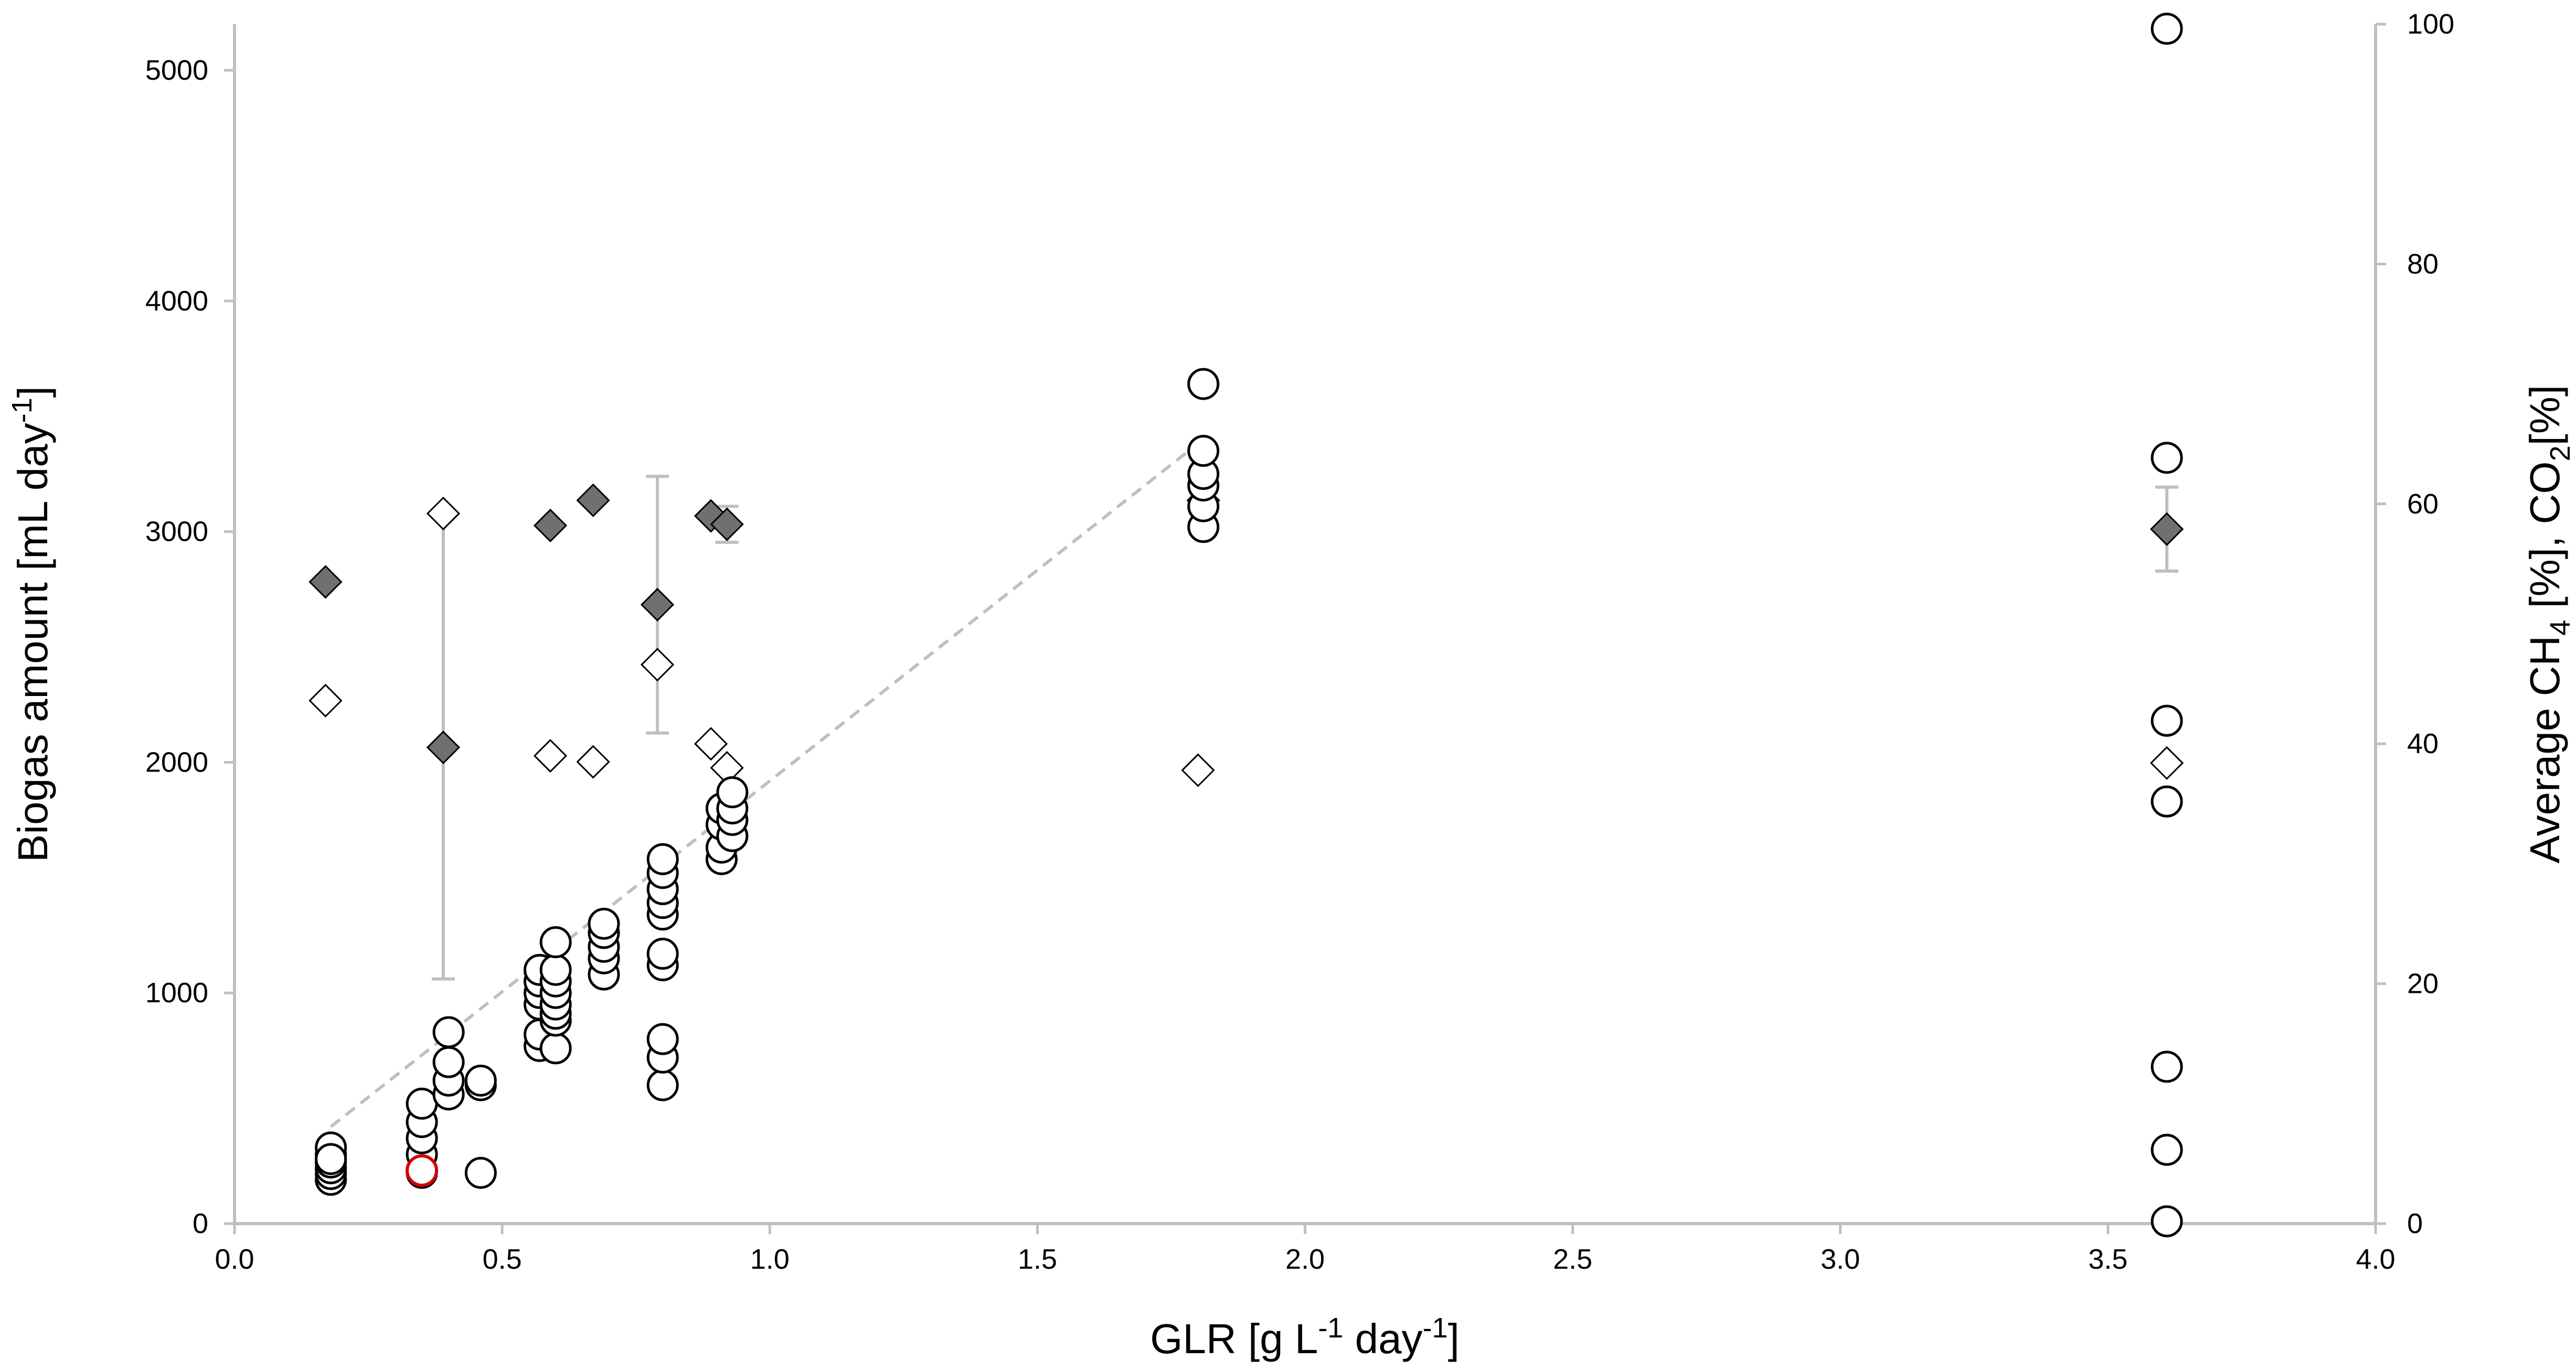  Describe the element at coordinates (422, 1170) in the screenshot. I see `biogas-point-highlight` at that location.